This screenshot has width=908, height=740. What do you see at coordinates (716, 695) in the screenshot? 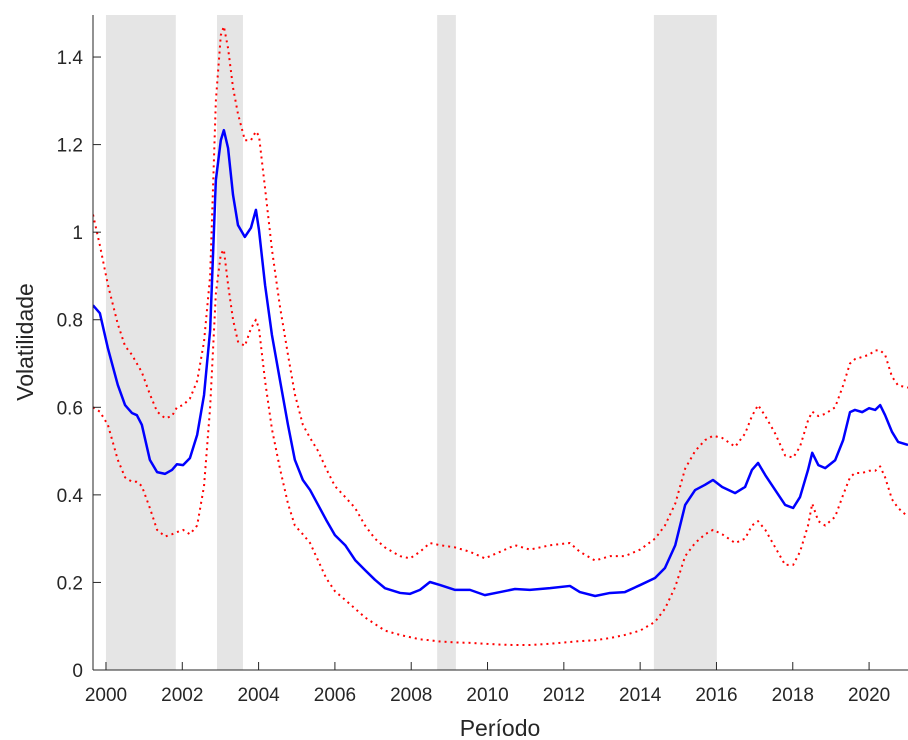
I see `x-tick-label: 2016` at bounding box center [716, 695].